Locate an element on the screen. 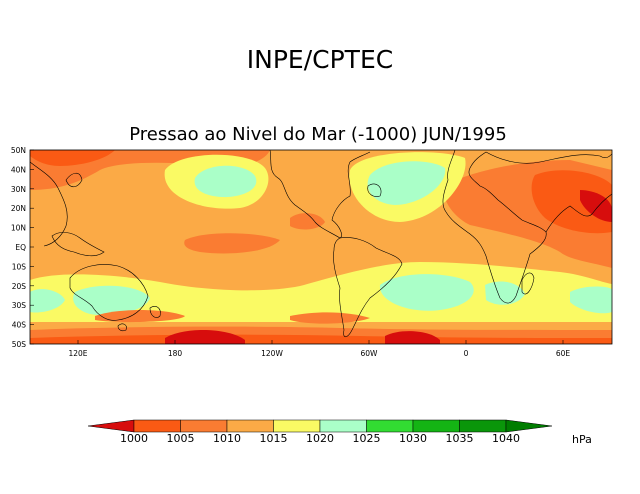 The image size is (640, 494). field-africa-high is located at coordinates (505, 293).